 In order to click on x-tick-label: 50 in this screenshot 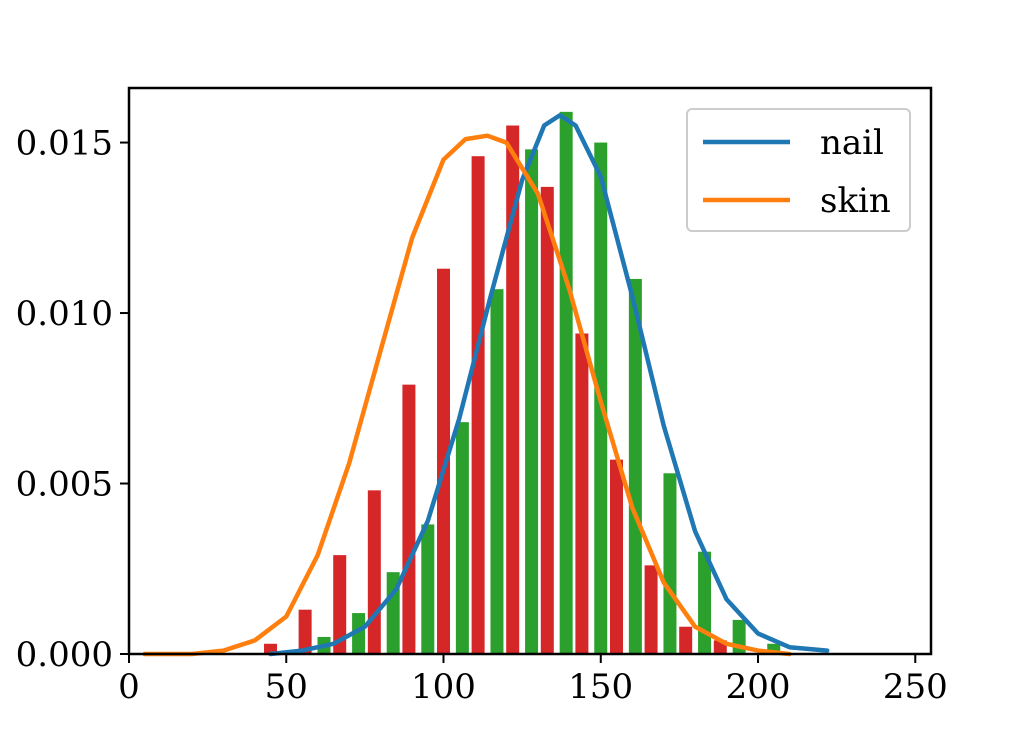, I will do `click(286, 687)`.